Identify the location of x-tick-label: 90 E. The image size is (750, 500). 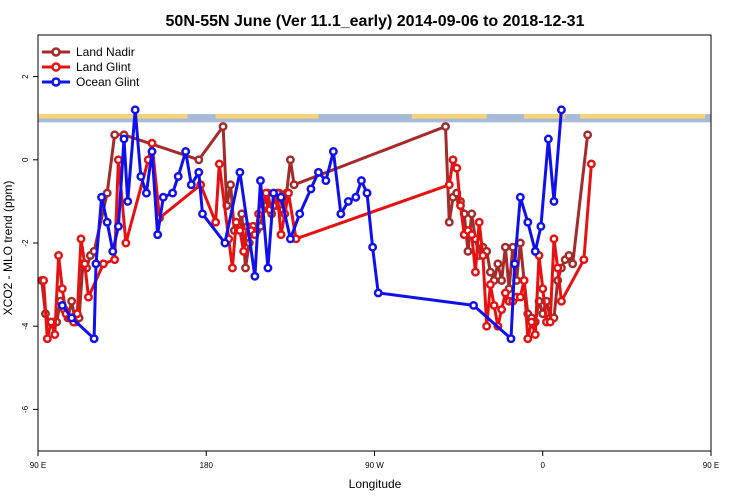
(711, 465).